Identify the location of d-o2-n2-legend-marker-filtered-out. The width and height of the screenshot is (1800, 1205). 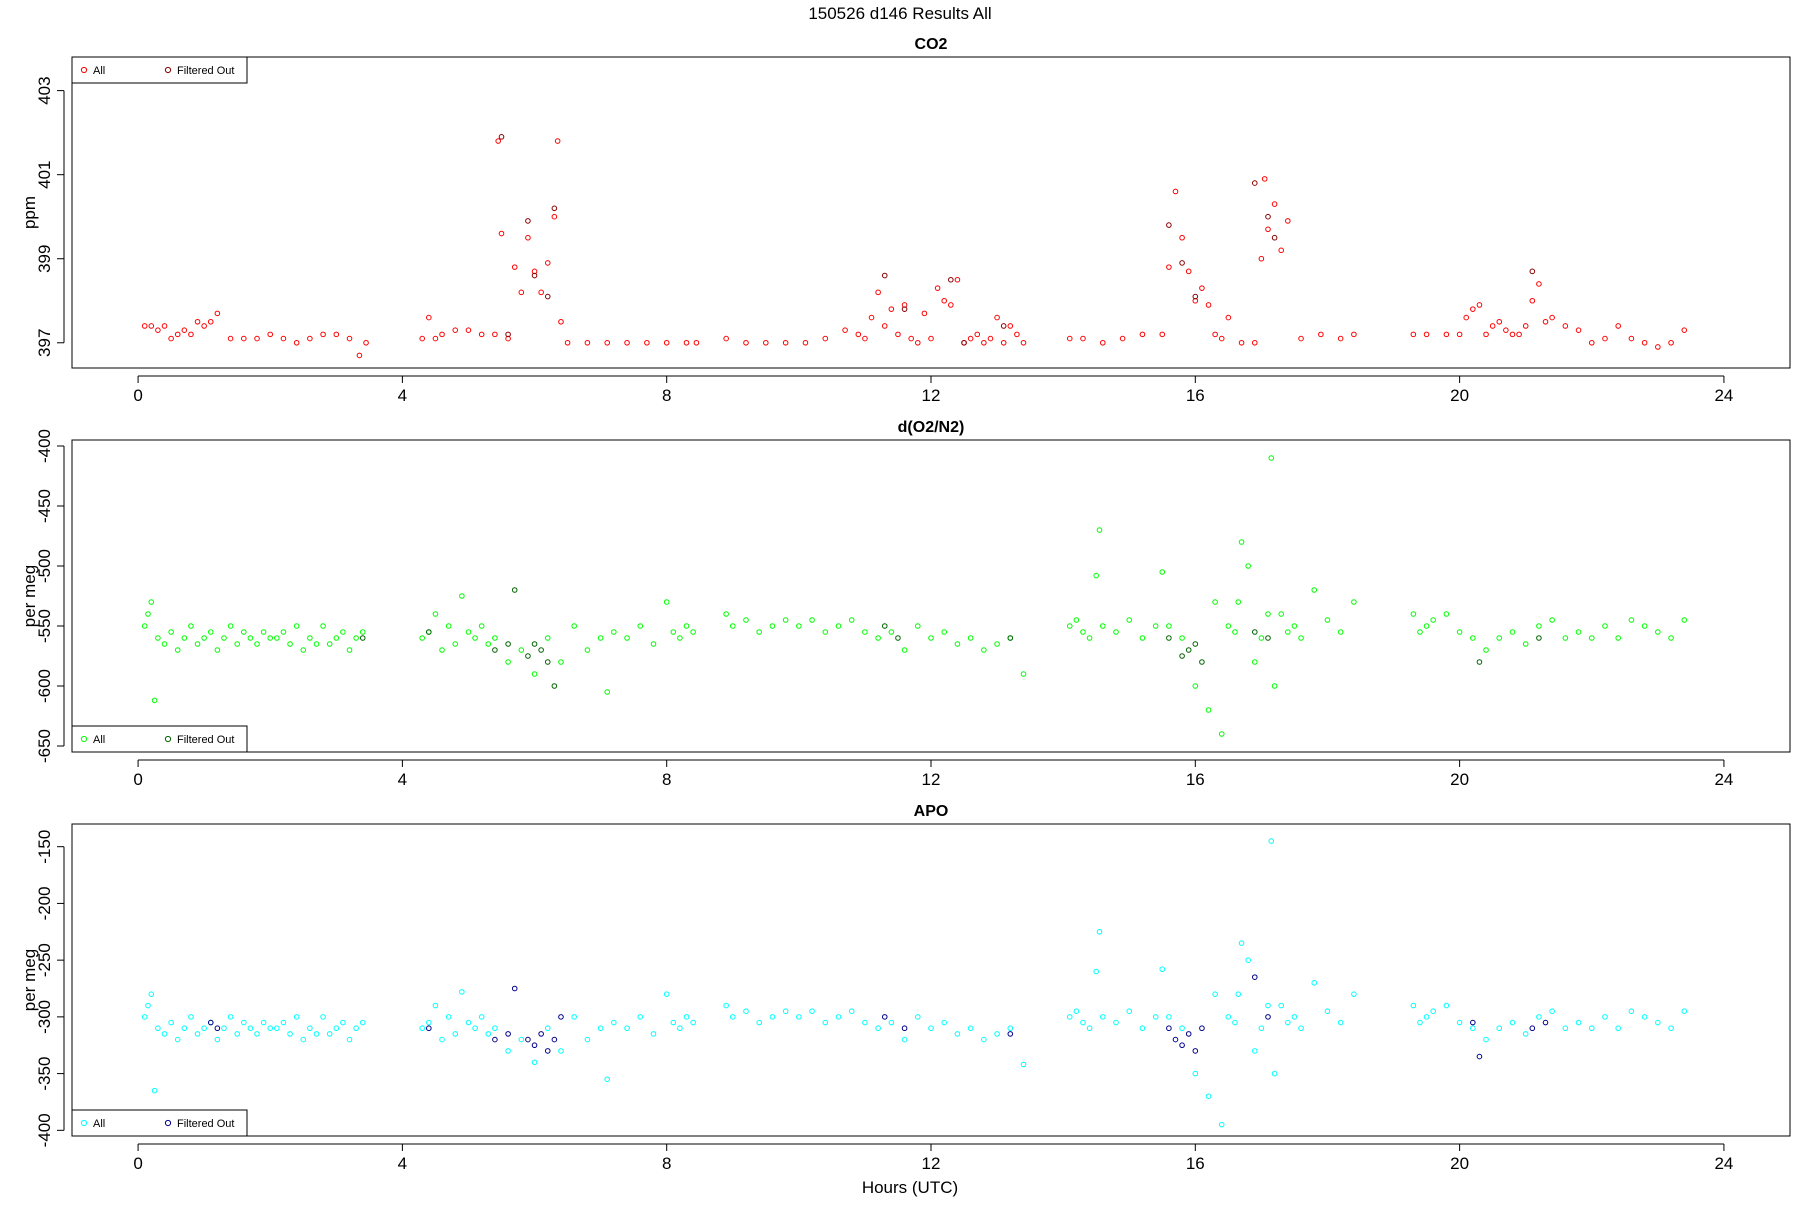
(168, 739).